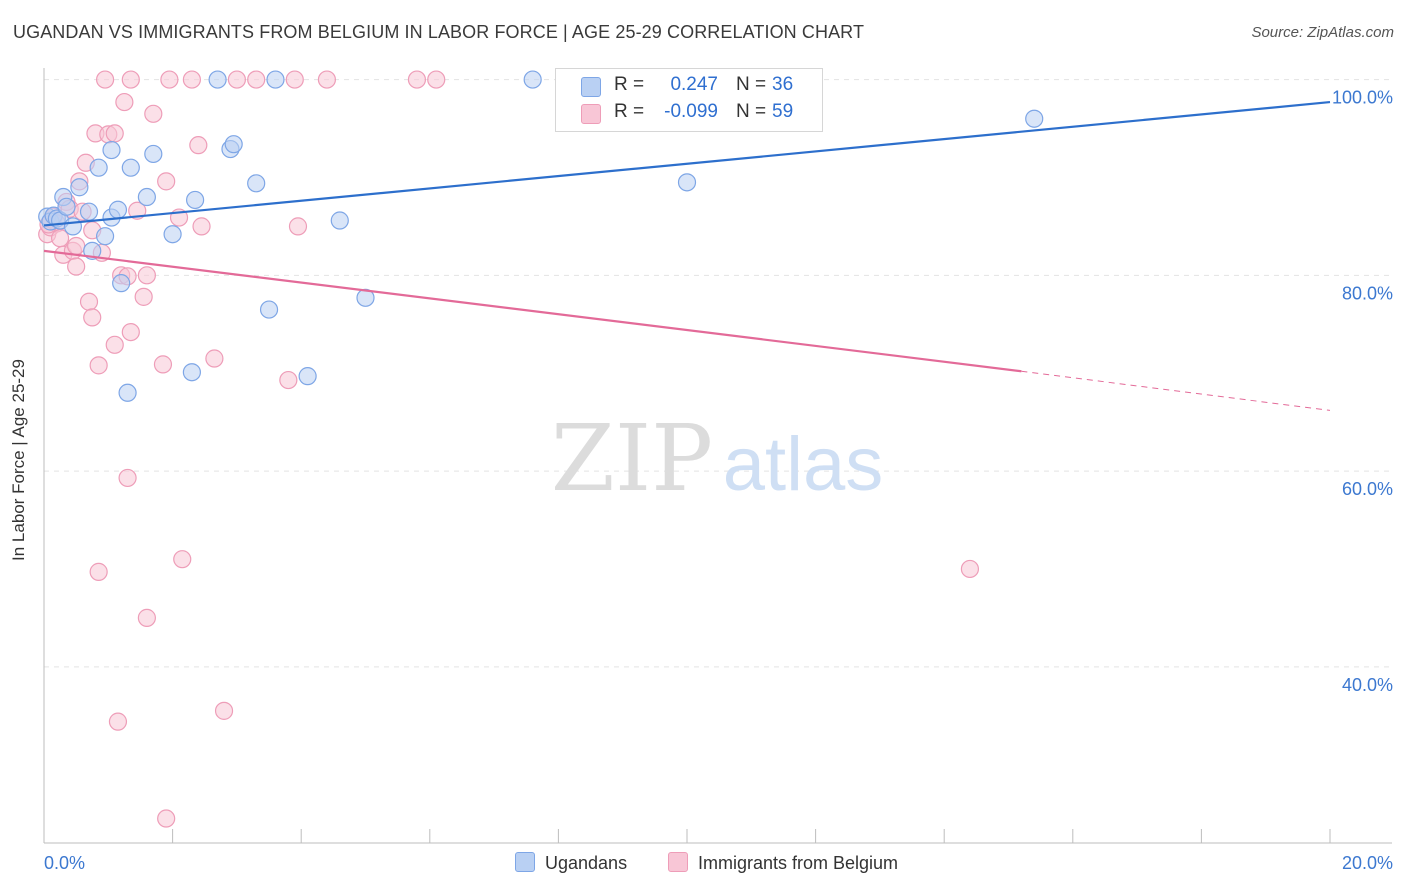 Image resolution: width=1406 pixels, height=892 pixels. I want to click on y-tick-label: 60.0%, so click(1367, 489).